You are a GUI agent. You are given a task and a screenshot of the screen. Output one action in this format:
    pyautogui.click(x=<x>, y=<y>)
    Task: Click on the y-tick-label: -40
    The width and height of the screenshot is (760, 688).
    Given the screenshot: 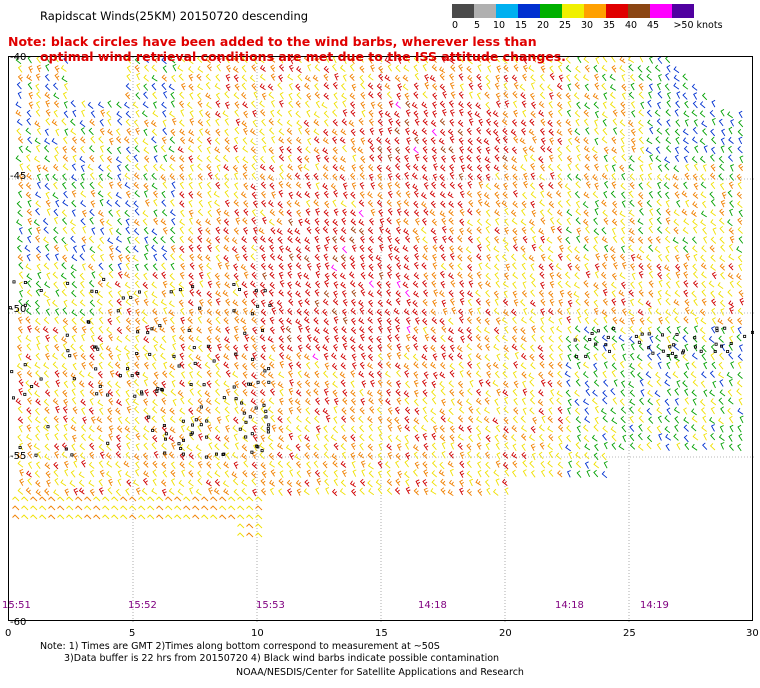 What is the action you would take?
    pyautogui.click(x=18, y=57)
    